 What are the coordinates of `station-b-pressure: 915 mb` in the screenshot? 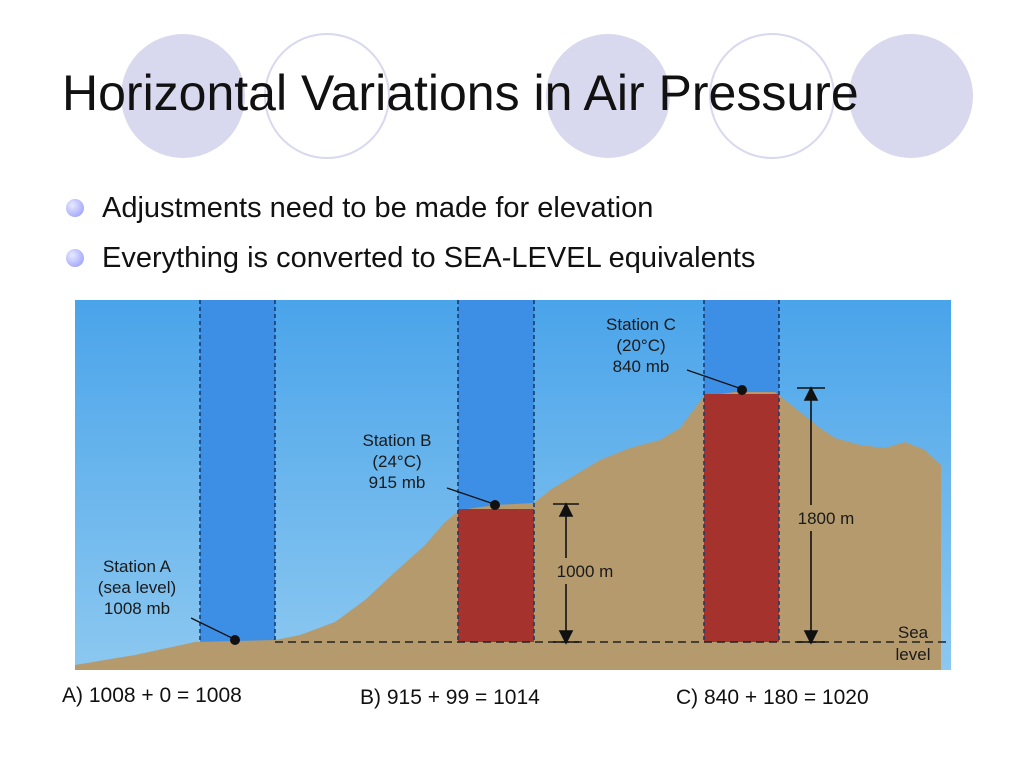 It's located at (397, 482).